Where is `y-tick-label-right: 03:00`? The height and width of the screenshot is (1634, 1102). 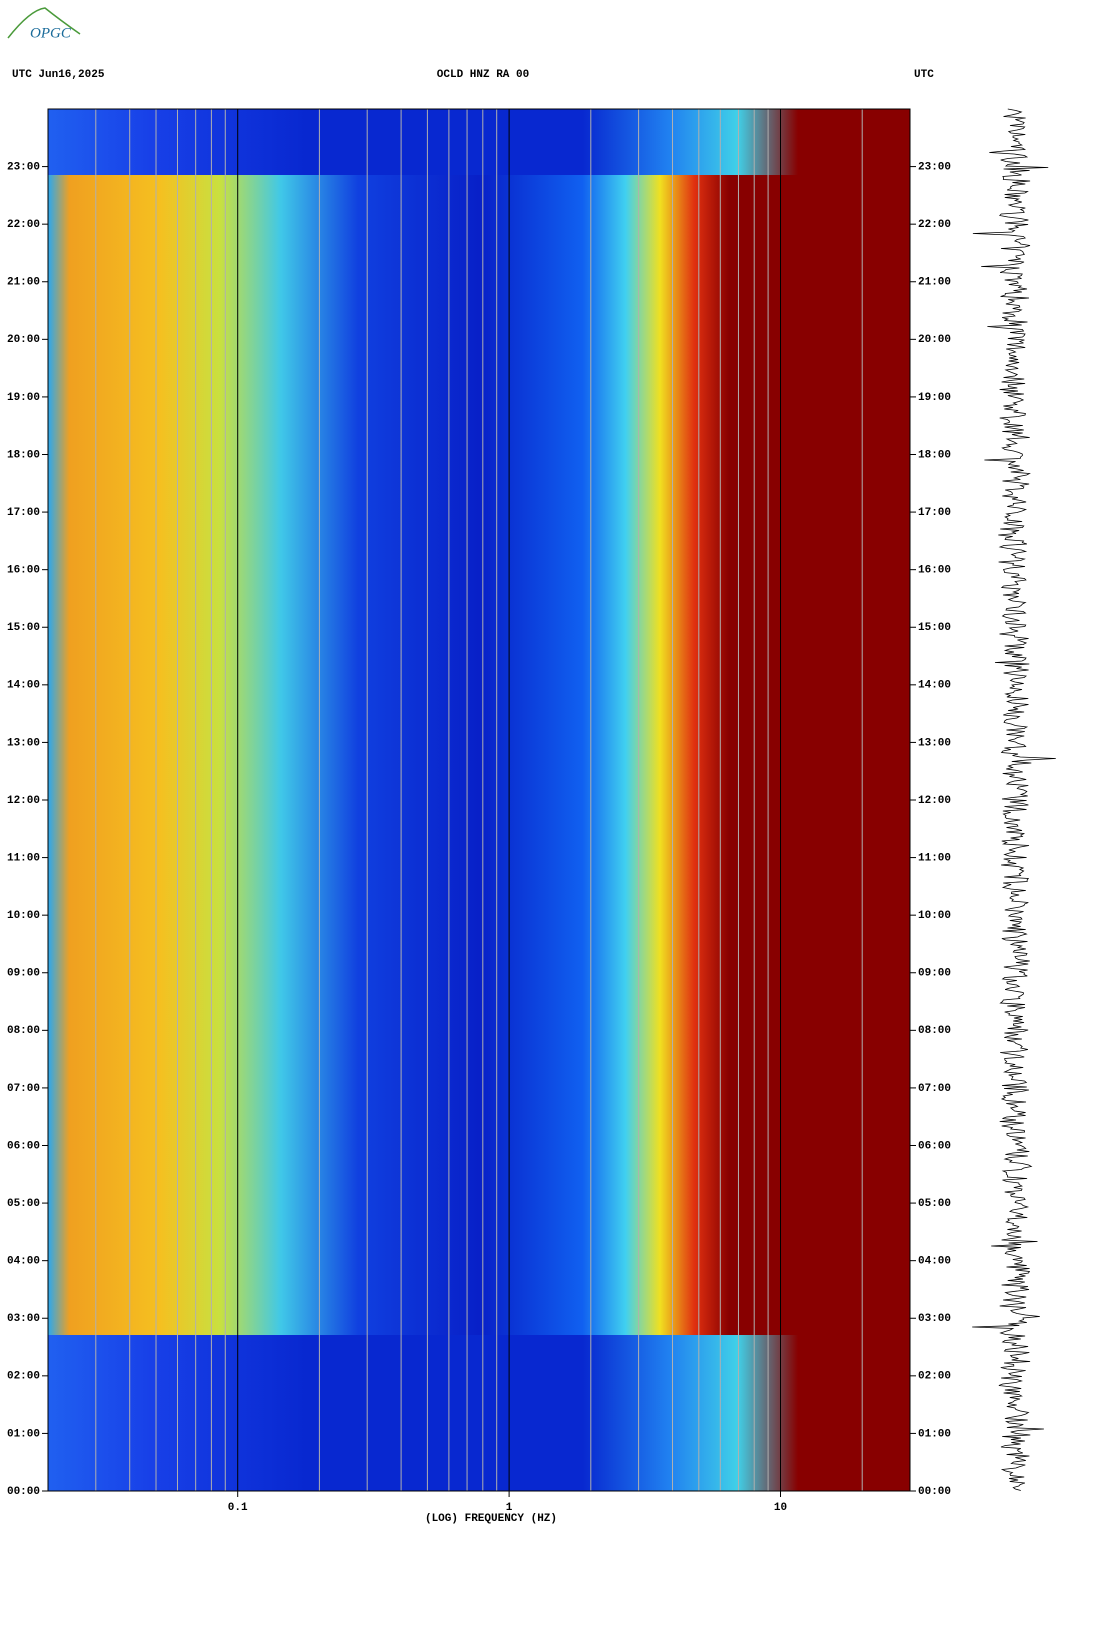
y-tick-label-right: 03:00 is located at coordinates (934, 1319).